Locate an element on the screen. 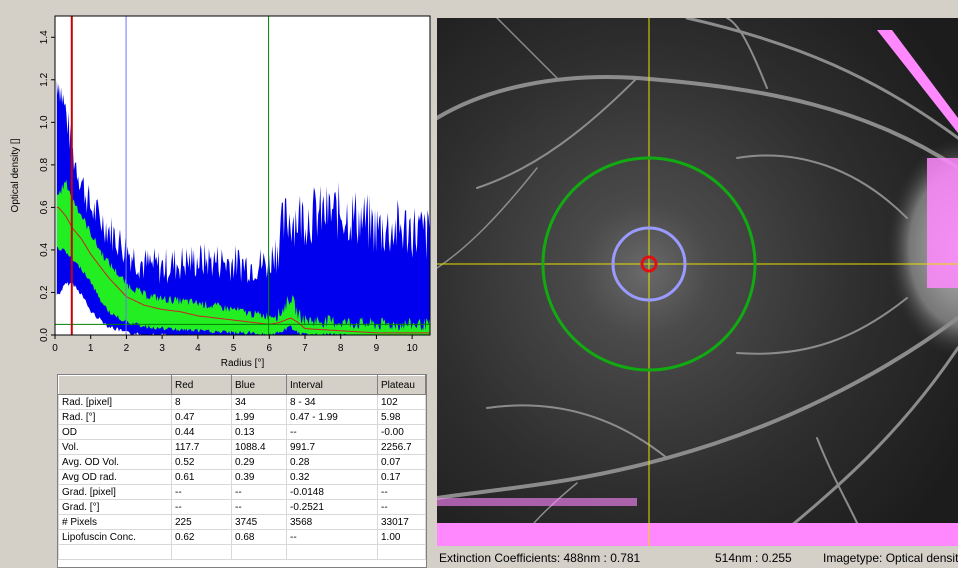  y-tick-label: 0.4 is located at coordinates (44, 250).